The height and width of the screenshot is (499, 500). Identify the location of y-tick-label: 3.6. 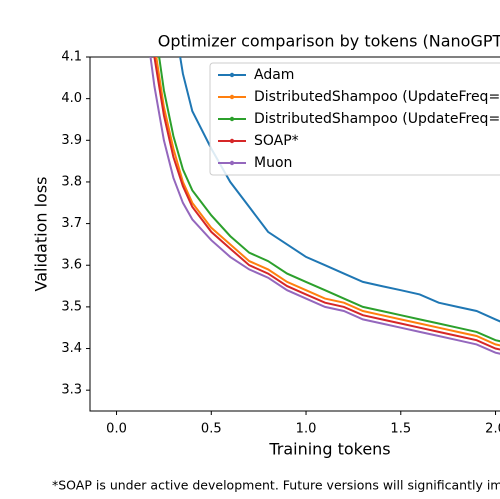
(71, 265).